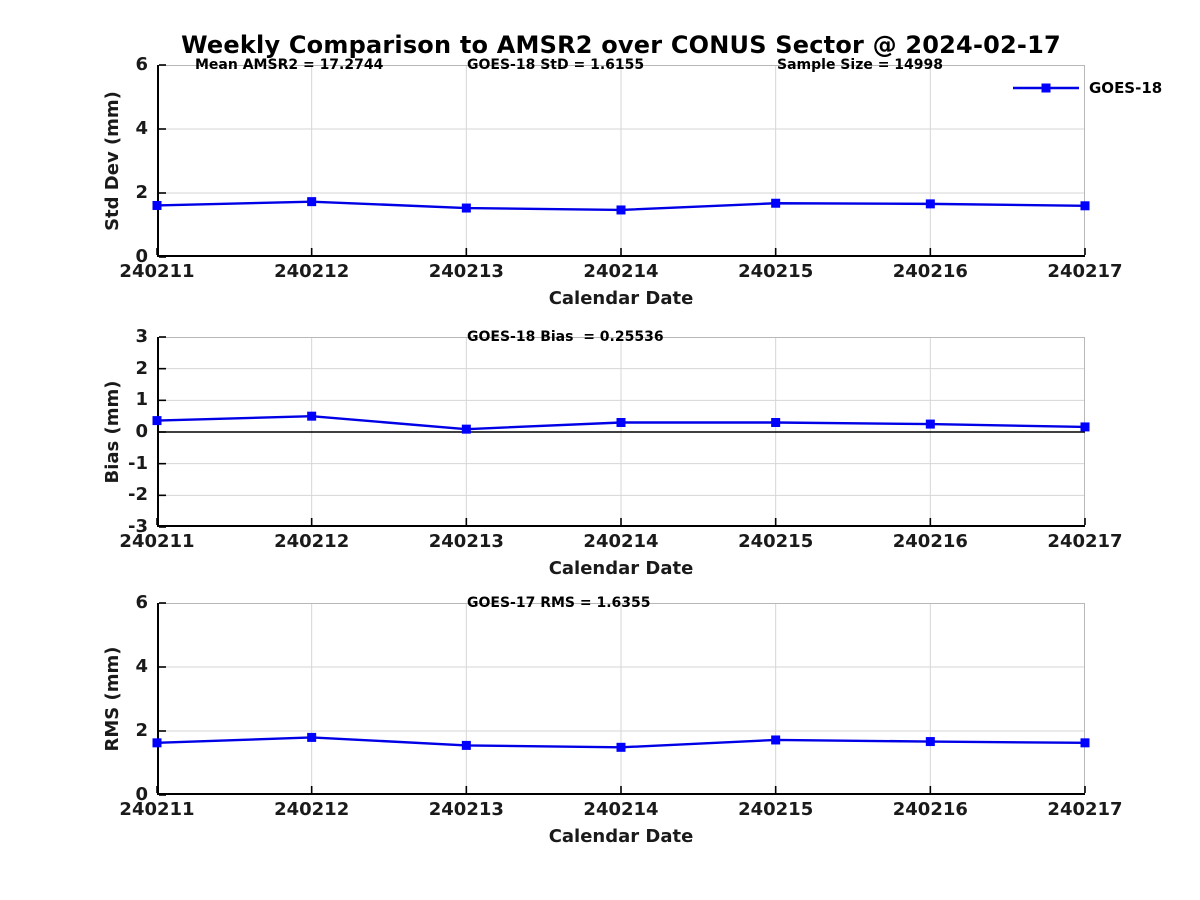  I want to click on y-tick-label: 1, so click(141, 400).